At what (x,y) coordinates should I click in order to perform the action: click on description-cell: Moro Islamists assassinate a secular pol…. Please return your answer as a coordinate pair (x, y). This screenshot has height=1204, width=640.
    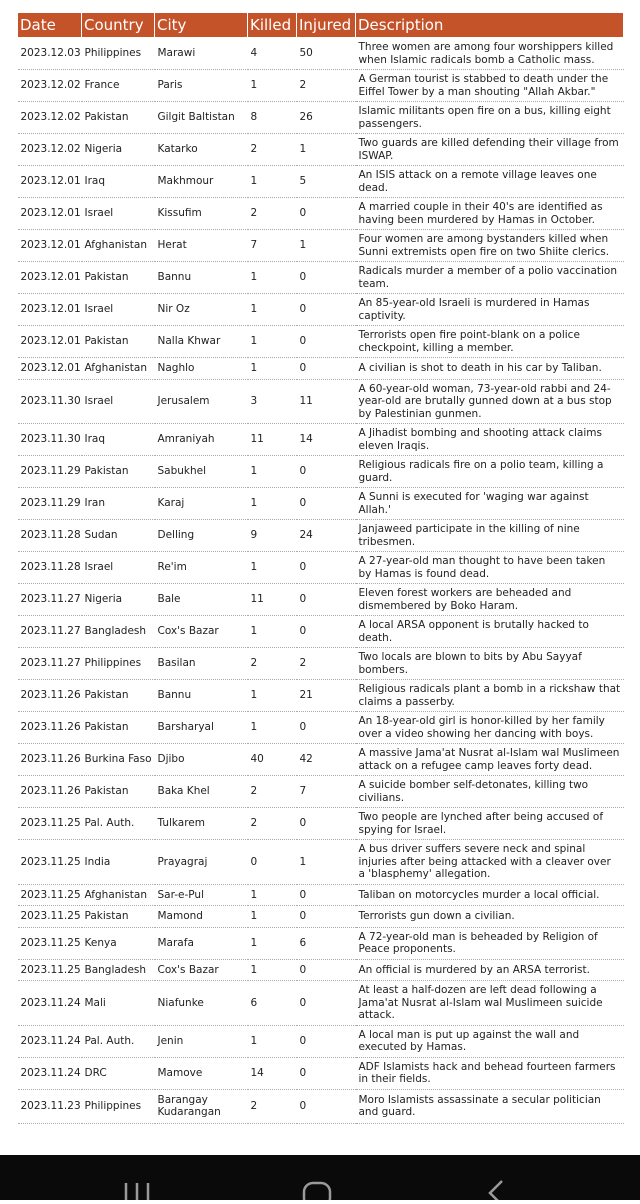
    Looking at the image, I should click on (489, 1106).